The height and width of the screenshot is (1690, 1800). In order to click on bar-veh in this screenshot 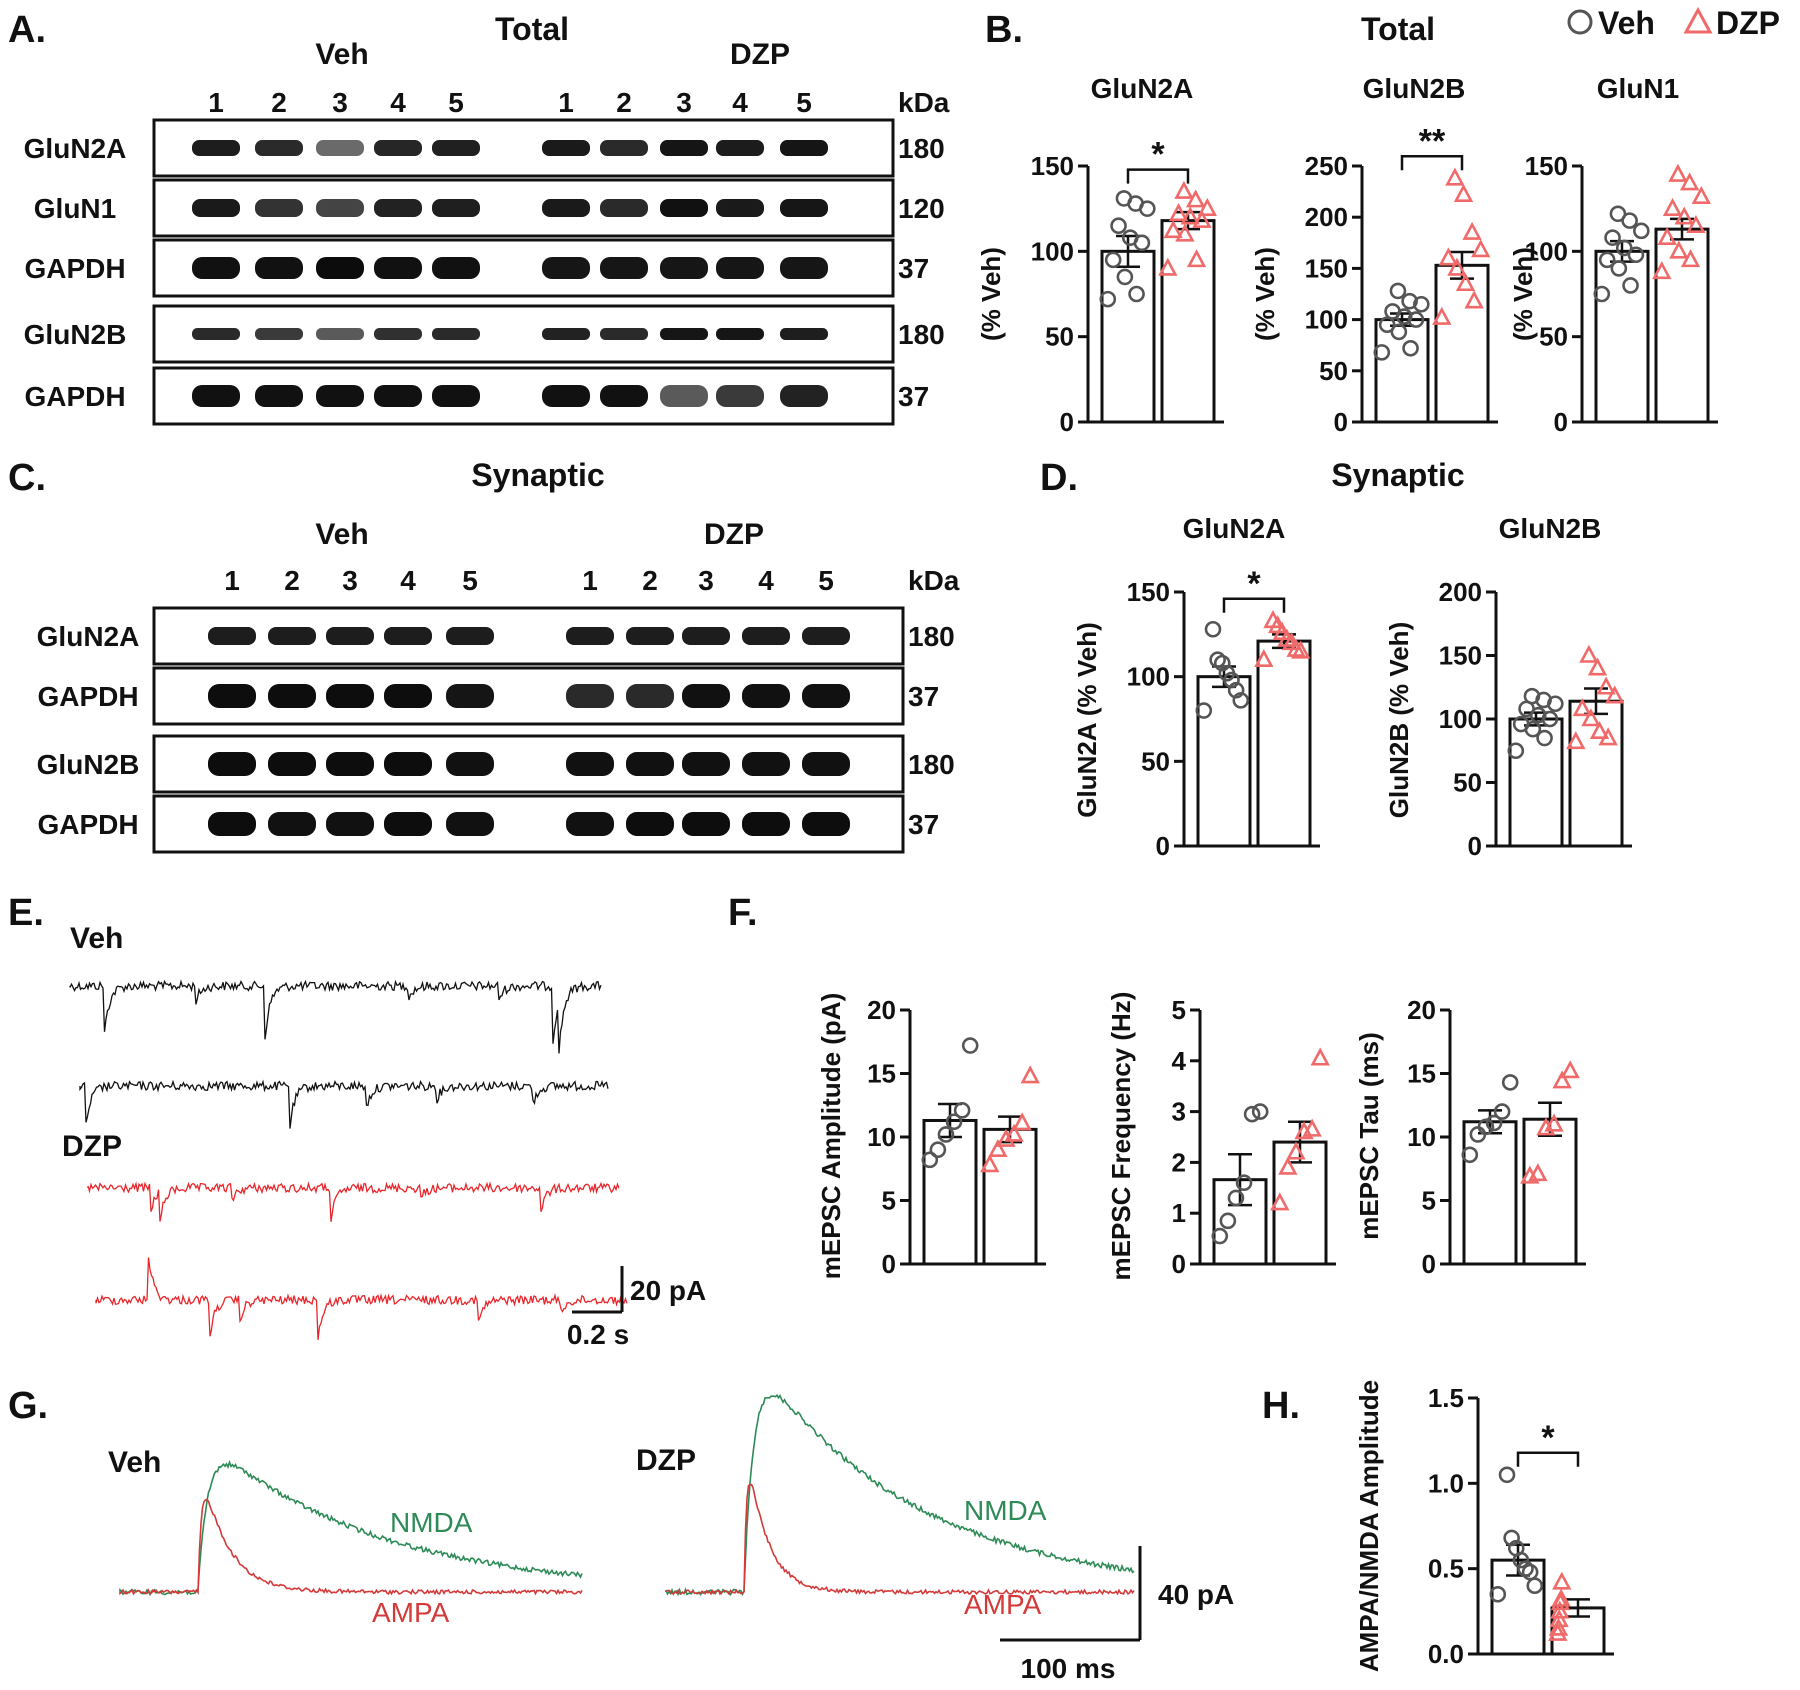, I will do `click(1622, 336)`.